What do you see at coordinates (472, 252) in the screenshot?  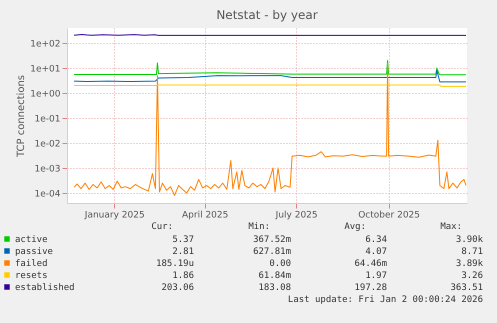 I see `text: 8.71` at bounding box center [472, 252].